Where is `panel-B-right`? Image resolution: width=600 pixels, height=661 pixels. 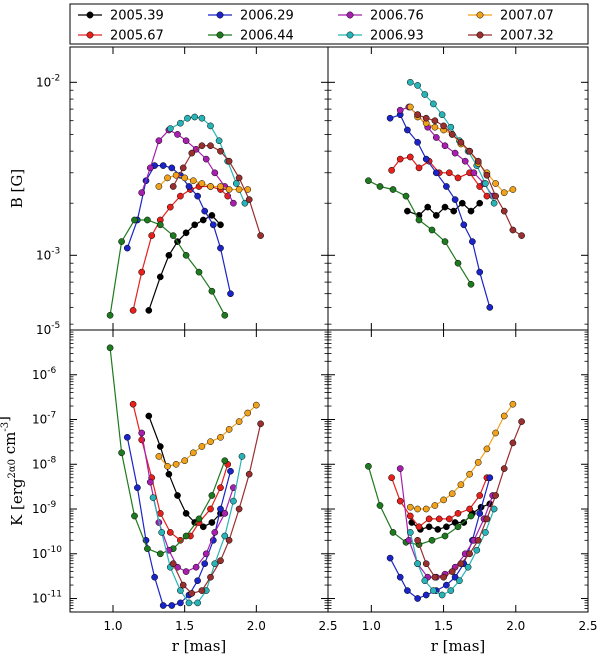 panel-B-right is located at coordinates (445, 194).